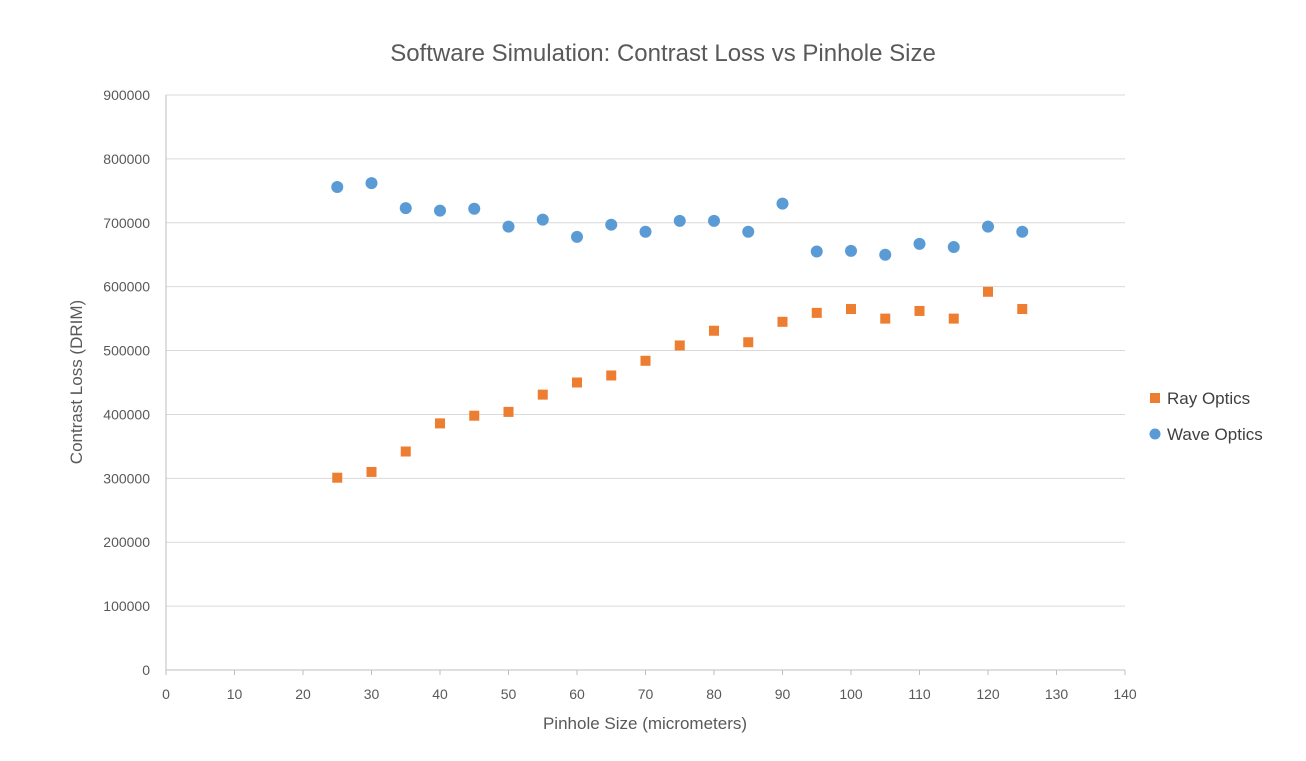  What do you see at coordinates (126, 414) in the screenshot?
I see `y-tick-label: 400000` at bounding box center [126, 414].